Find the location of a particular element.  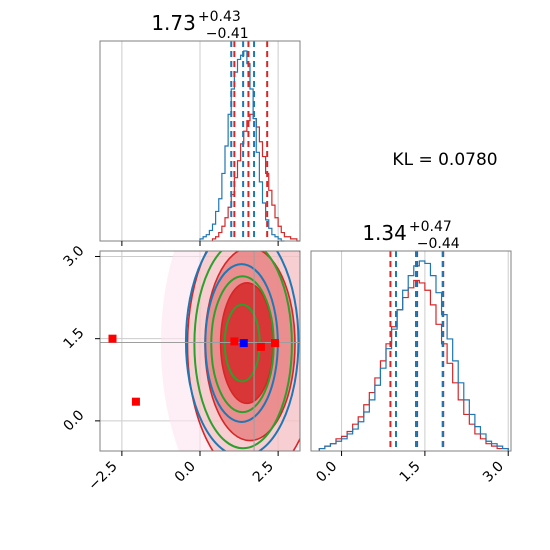

p2-hist-red is located at coordinates (413, 365).